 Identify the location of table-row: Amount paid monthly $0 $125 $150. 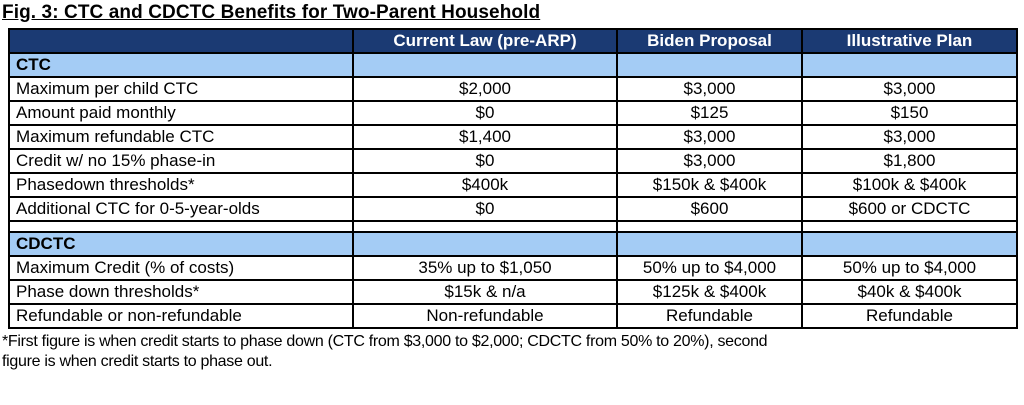
(513, 113).